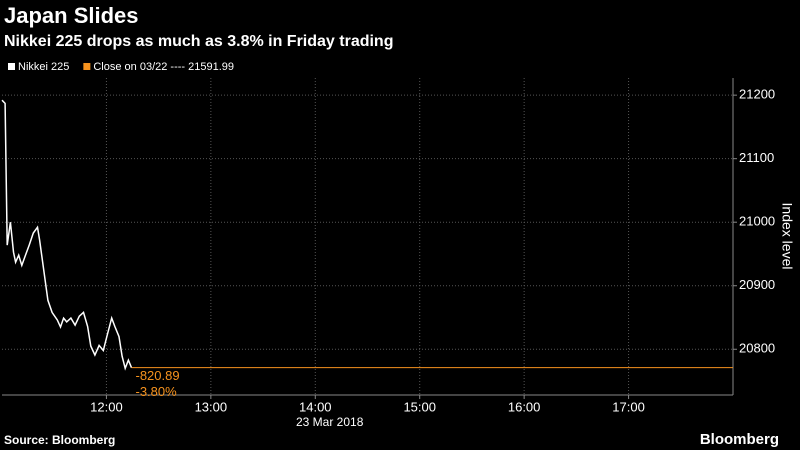 The width and height of the screenshot is (800, 450). What do you see at coordinates (106, 406) in the screenshot?
I see `x-tick-label: 12:00` at bounding box center [106, 406].